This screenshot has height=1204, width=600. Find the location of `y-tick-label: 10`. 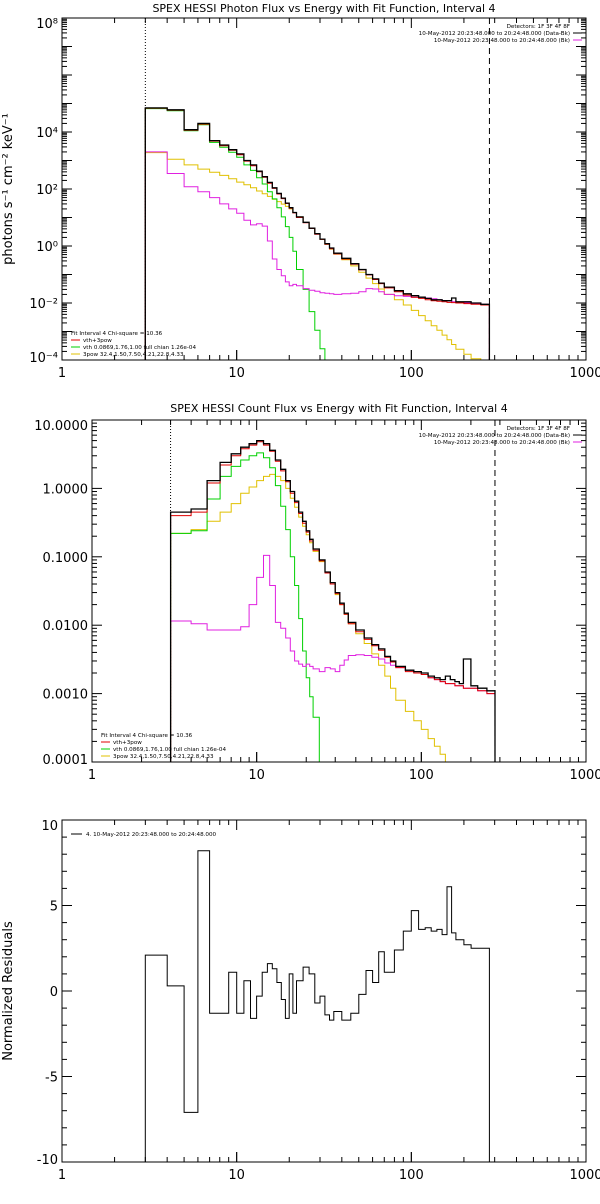

y-tick-label: 10 is located at coordinates (49, 826).